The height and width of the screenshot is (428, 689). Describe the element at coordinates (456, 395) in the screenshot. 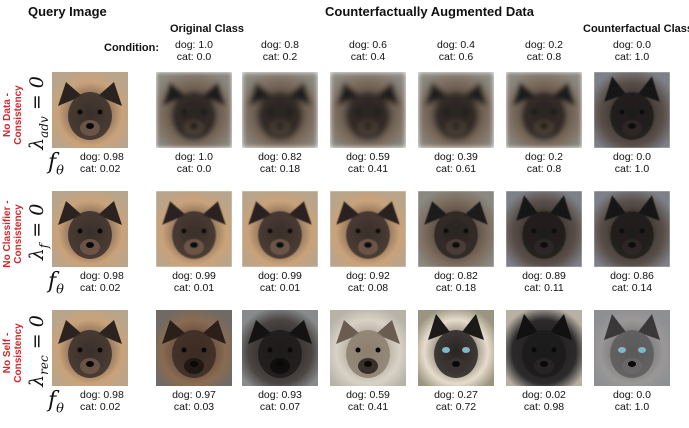

I see `score-dog: dog: 0.27` at that location.